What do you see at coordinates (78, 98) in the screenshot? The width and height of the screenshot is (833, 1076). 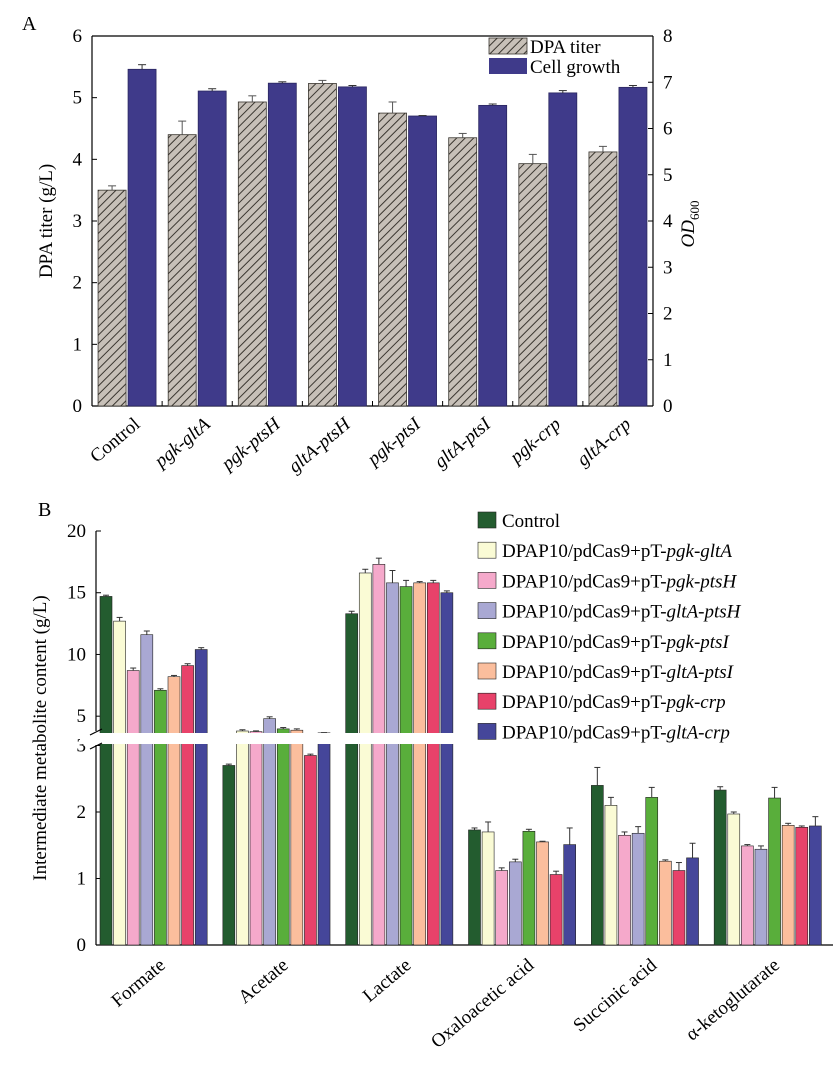 I see `panel-a-y-tick-label: 5` at bounding box center [78, 98].